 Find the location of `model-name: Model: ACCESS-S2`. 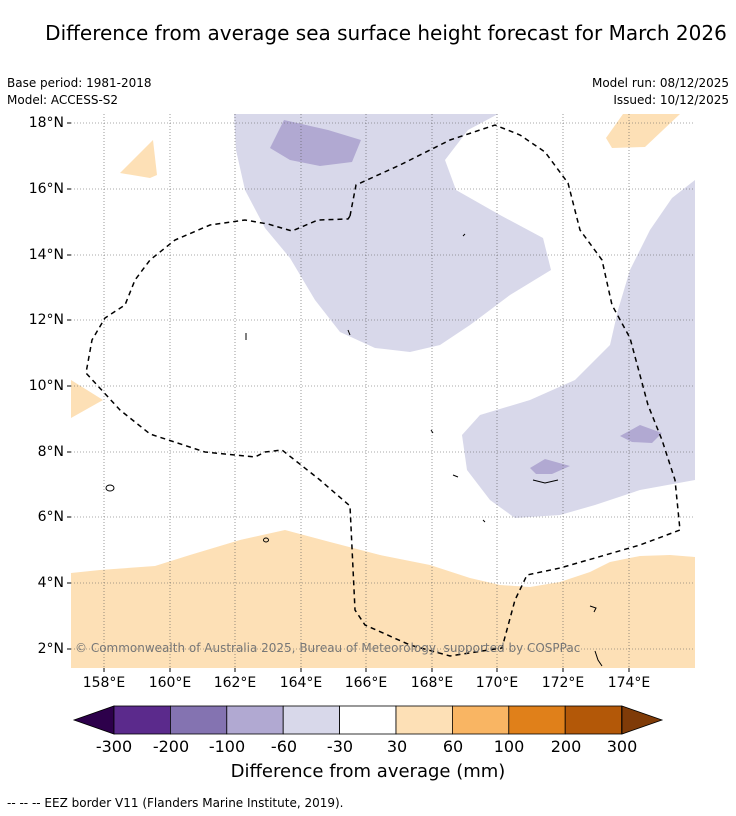

model-name: Model: ACCESS-S2 is located at coordinates (63, 100).